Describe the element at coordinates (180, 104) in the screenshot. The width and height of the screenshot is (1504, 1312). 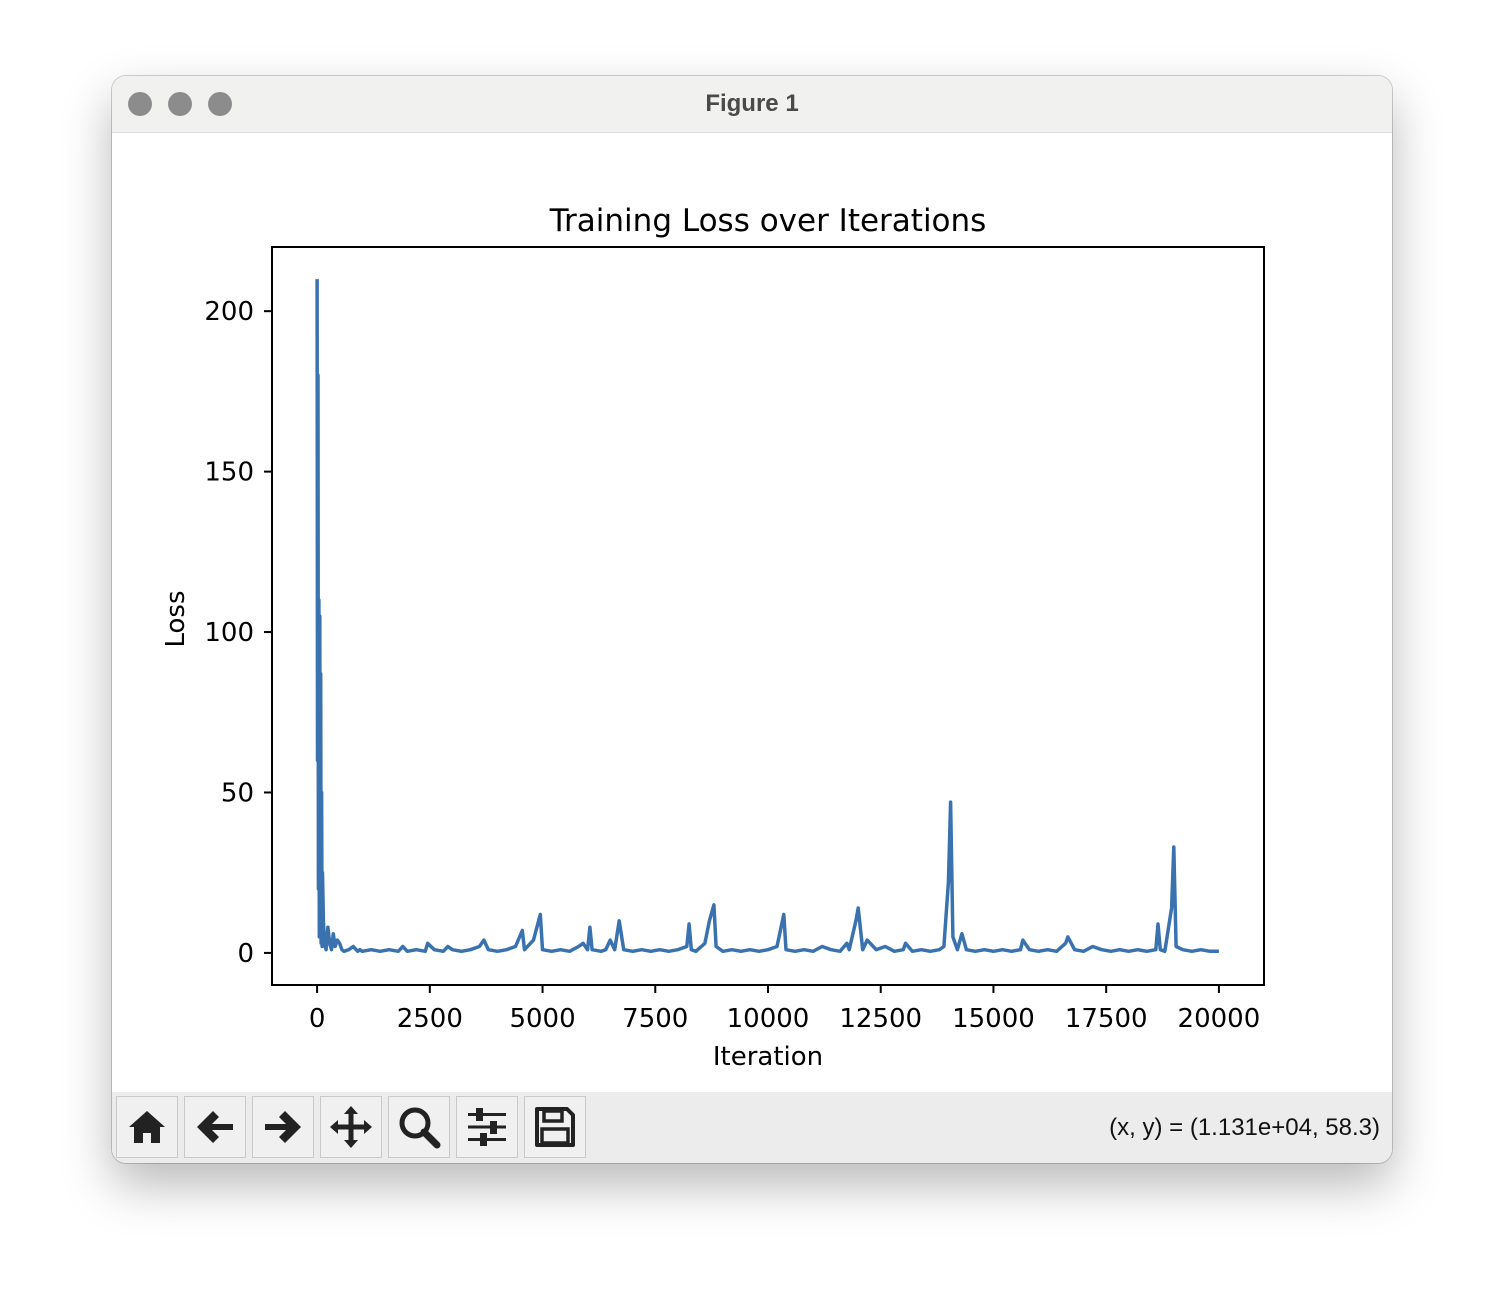
I see `minimize-window-button` at that location.